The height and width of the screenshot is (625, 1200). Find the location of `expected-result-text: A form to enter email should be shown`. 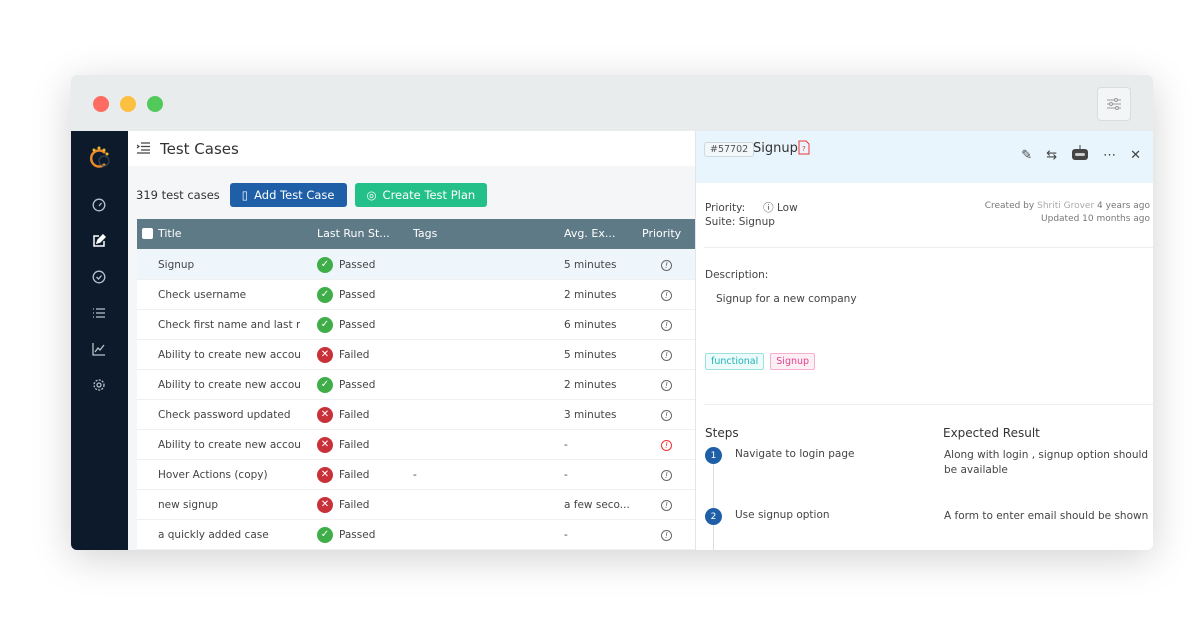

expected-result-text: A form to enter email should be shown is located at coordinates (1046, 516).